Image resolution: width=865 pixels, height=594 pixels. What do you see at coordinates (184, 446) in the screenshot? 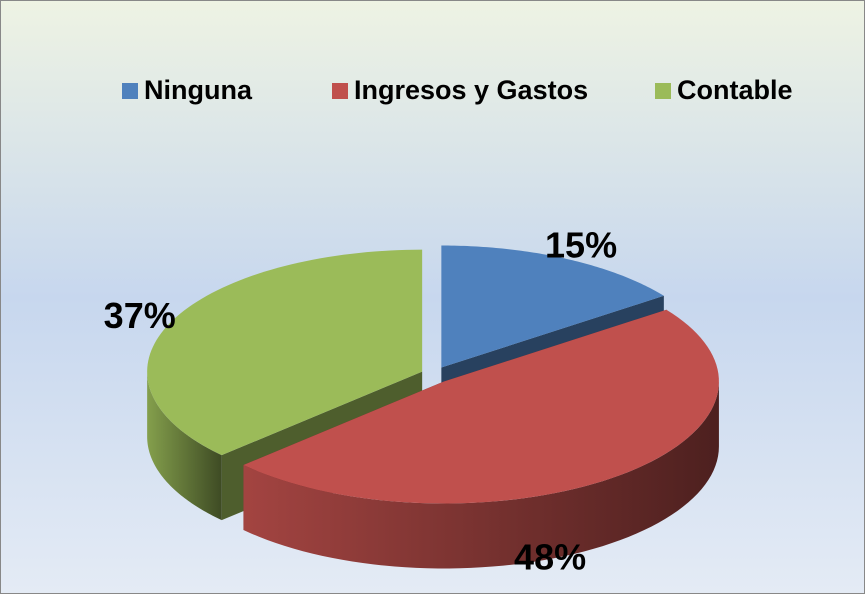
I see `slice-wall` at bounding box center [184, 446].